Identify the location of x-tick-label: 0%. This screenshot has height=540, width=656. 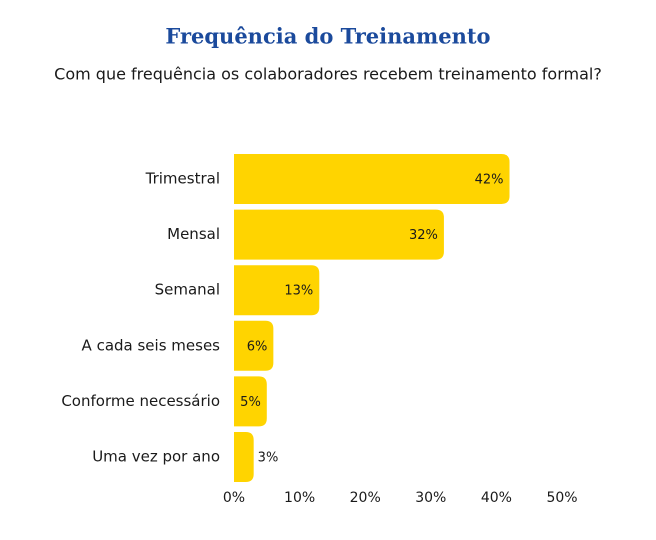
(234, 498).